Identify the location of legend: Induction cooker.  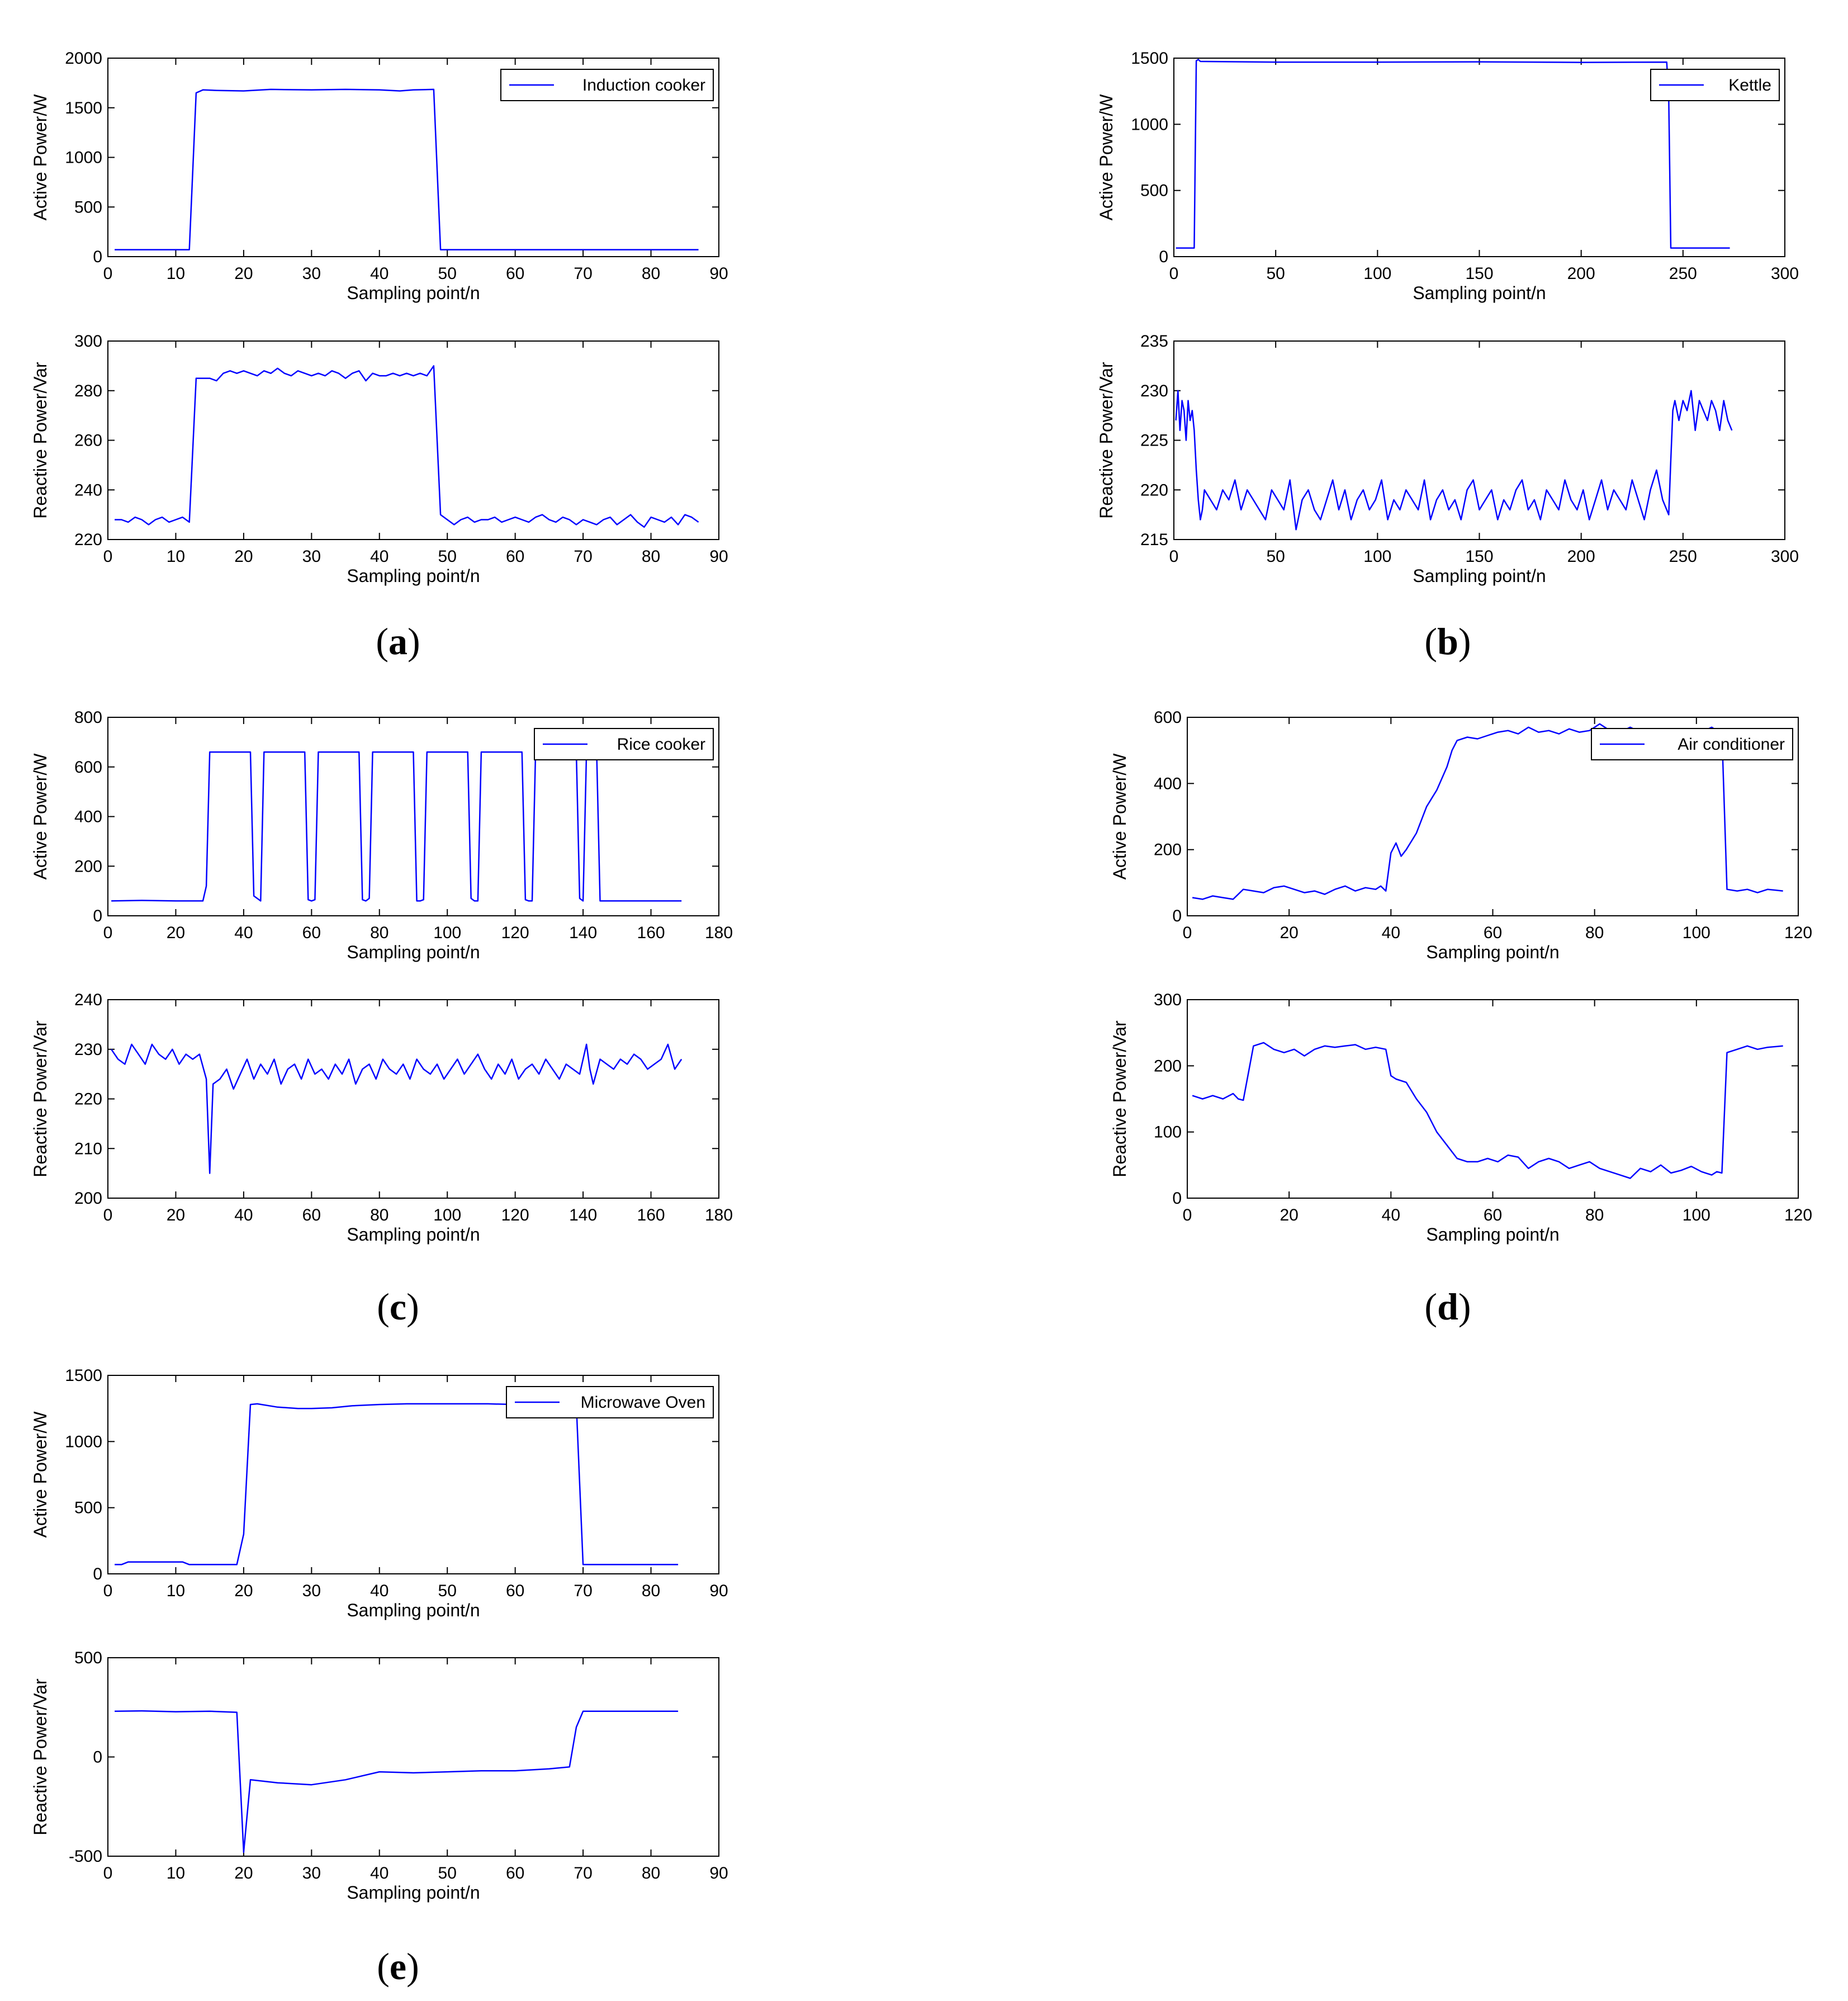
(607, 85).